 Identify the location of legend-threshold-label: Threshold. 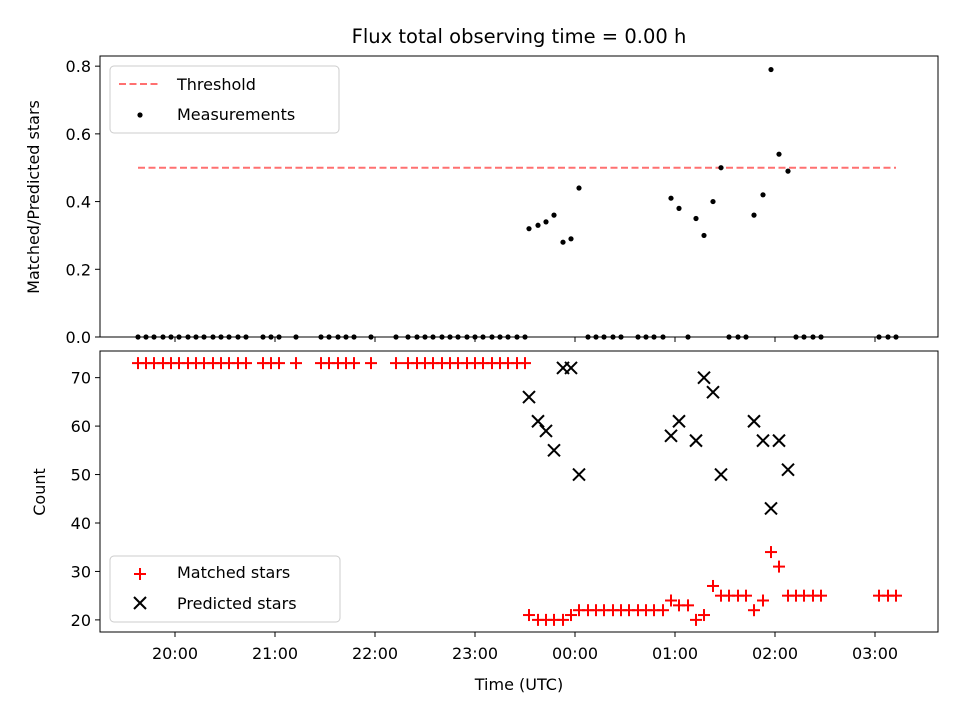
(216, 84).